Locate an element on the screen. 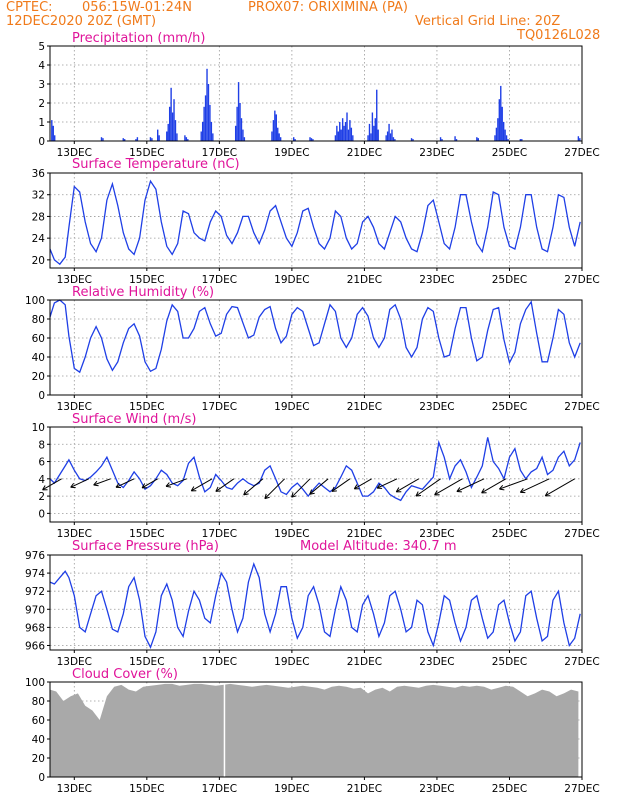  y-tick-label: 966 is located at coordinates (35, 646).